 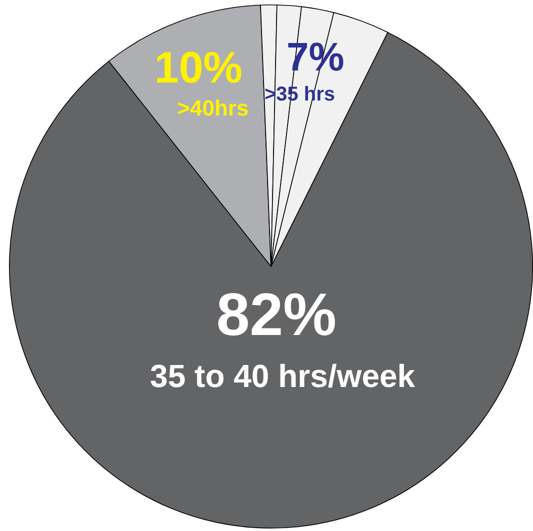 What do you see at coordinates (276, 314) in the screenshot?
I see `data-label: 82%` at bounding box center [276, 314].